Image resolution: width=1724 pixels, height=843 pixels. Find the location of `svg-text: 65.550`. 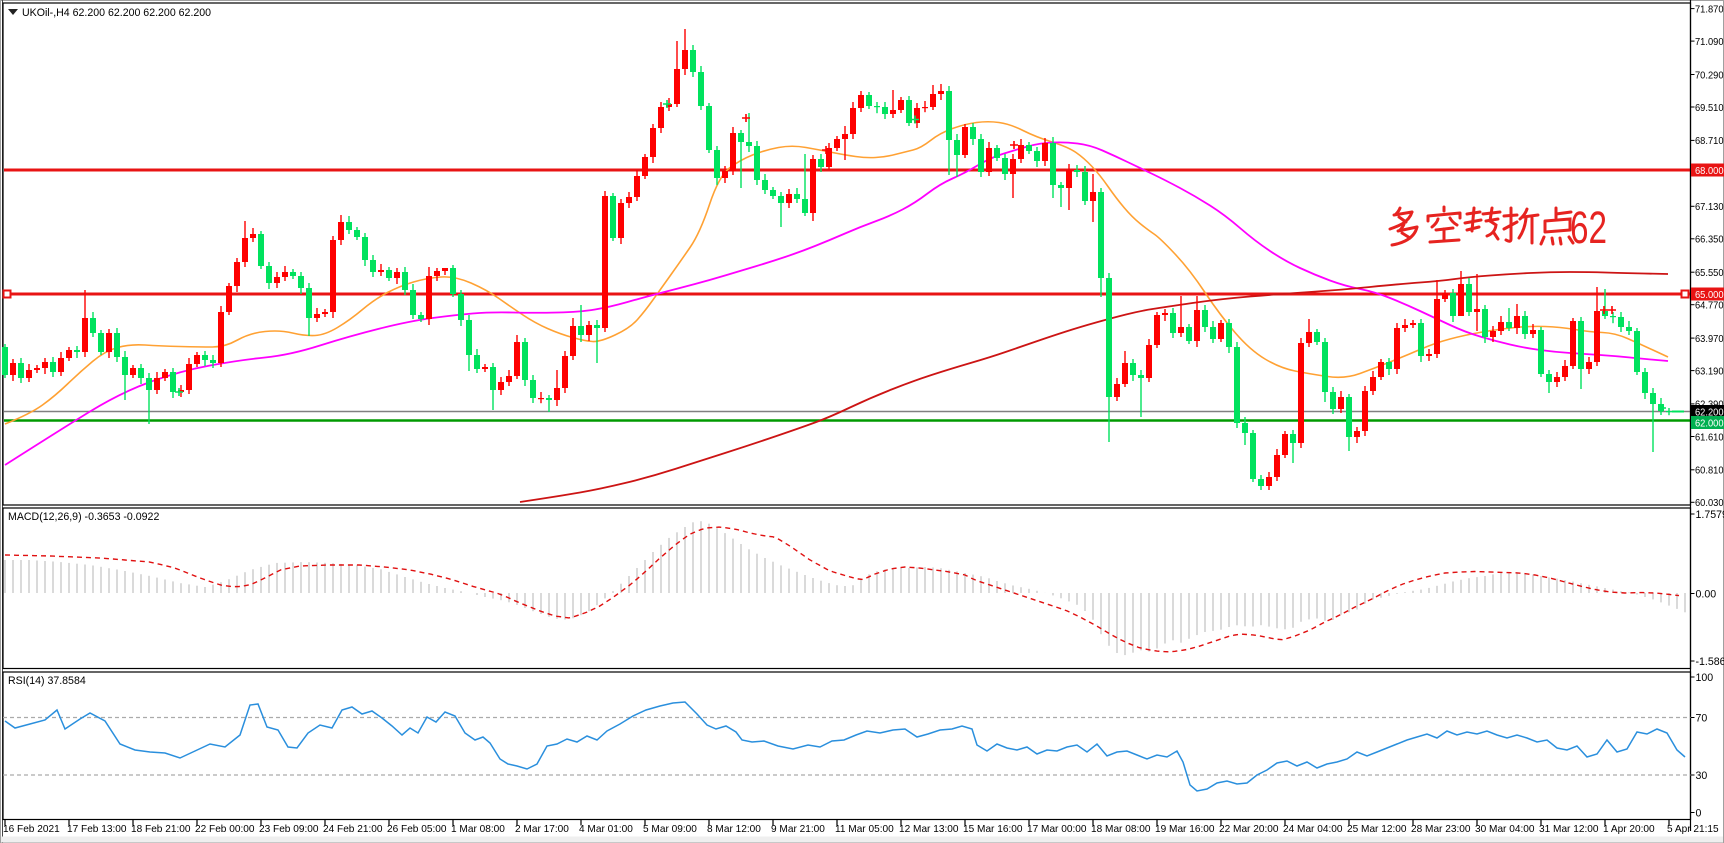

svg-text: 65.550 is located at coordinates (1709, 273).